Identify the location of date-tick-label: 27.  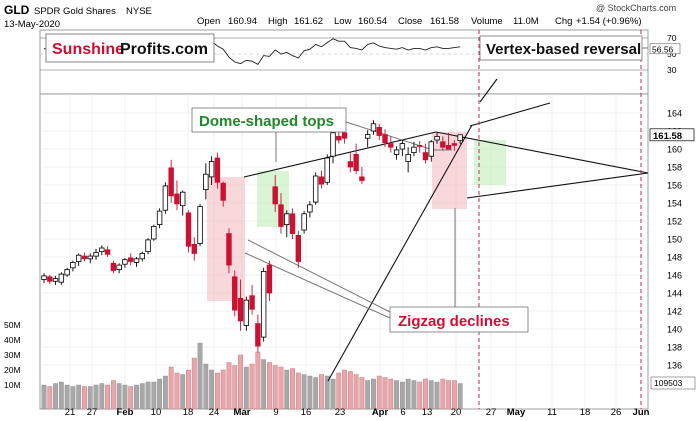
(92, 412).